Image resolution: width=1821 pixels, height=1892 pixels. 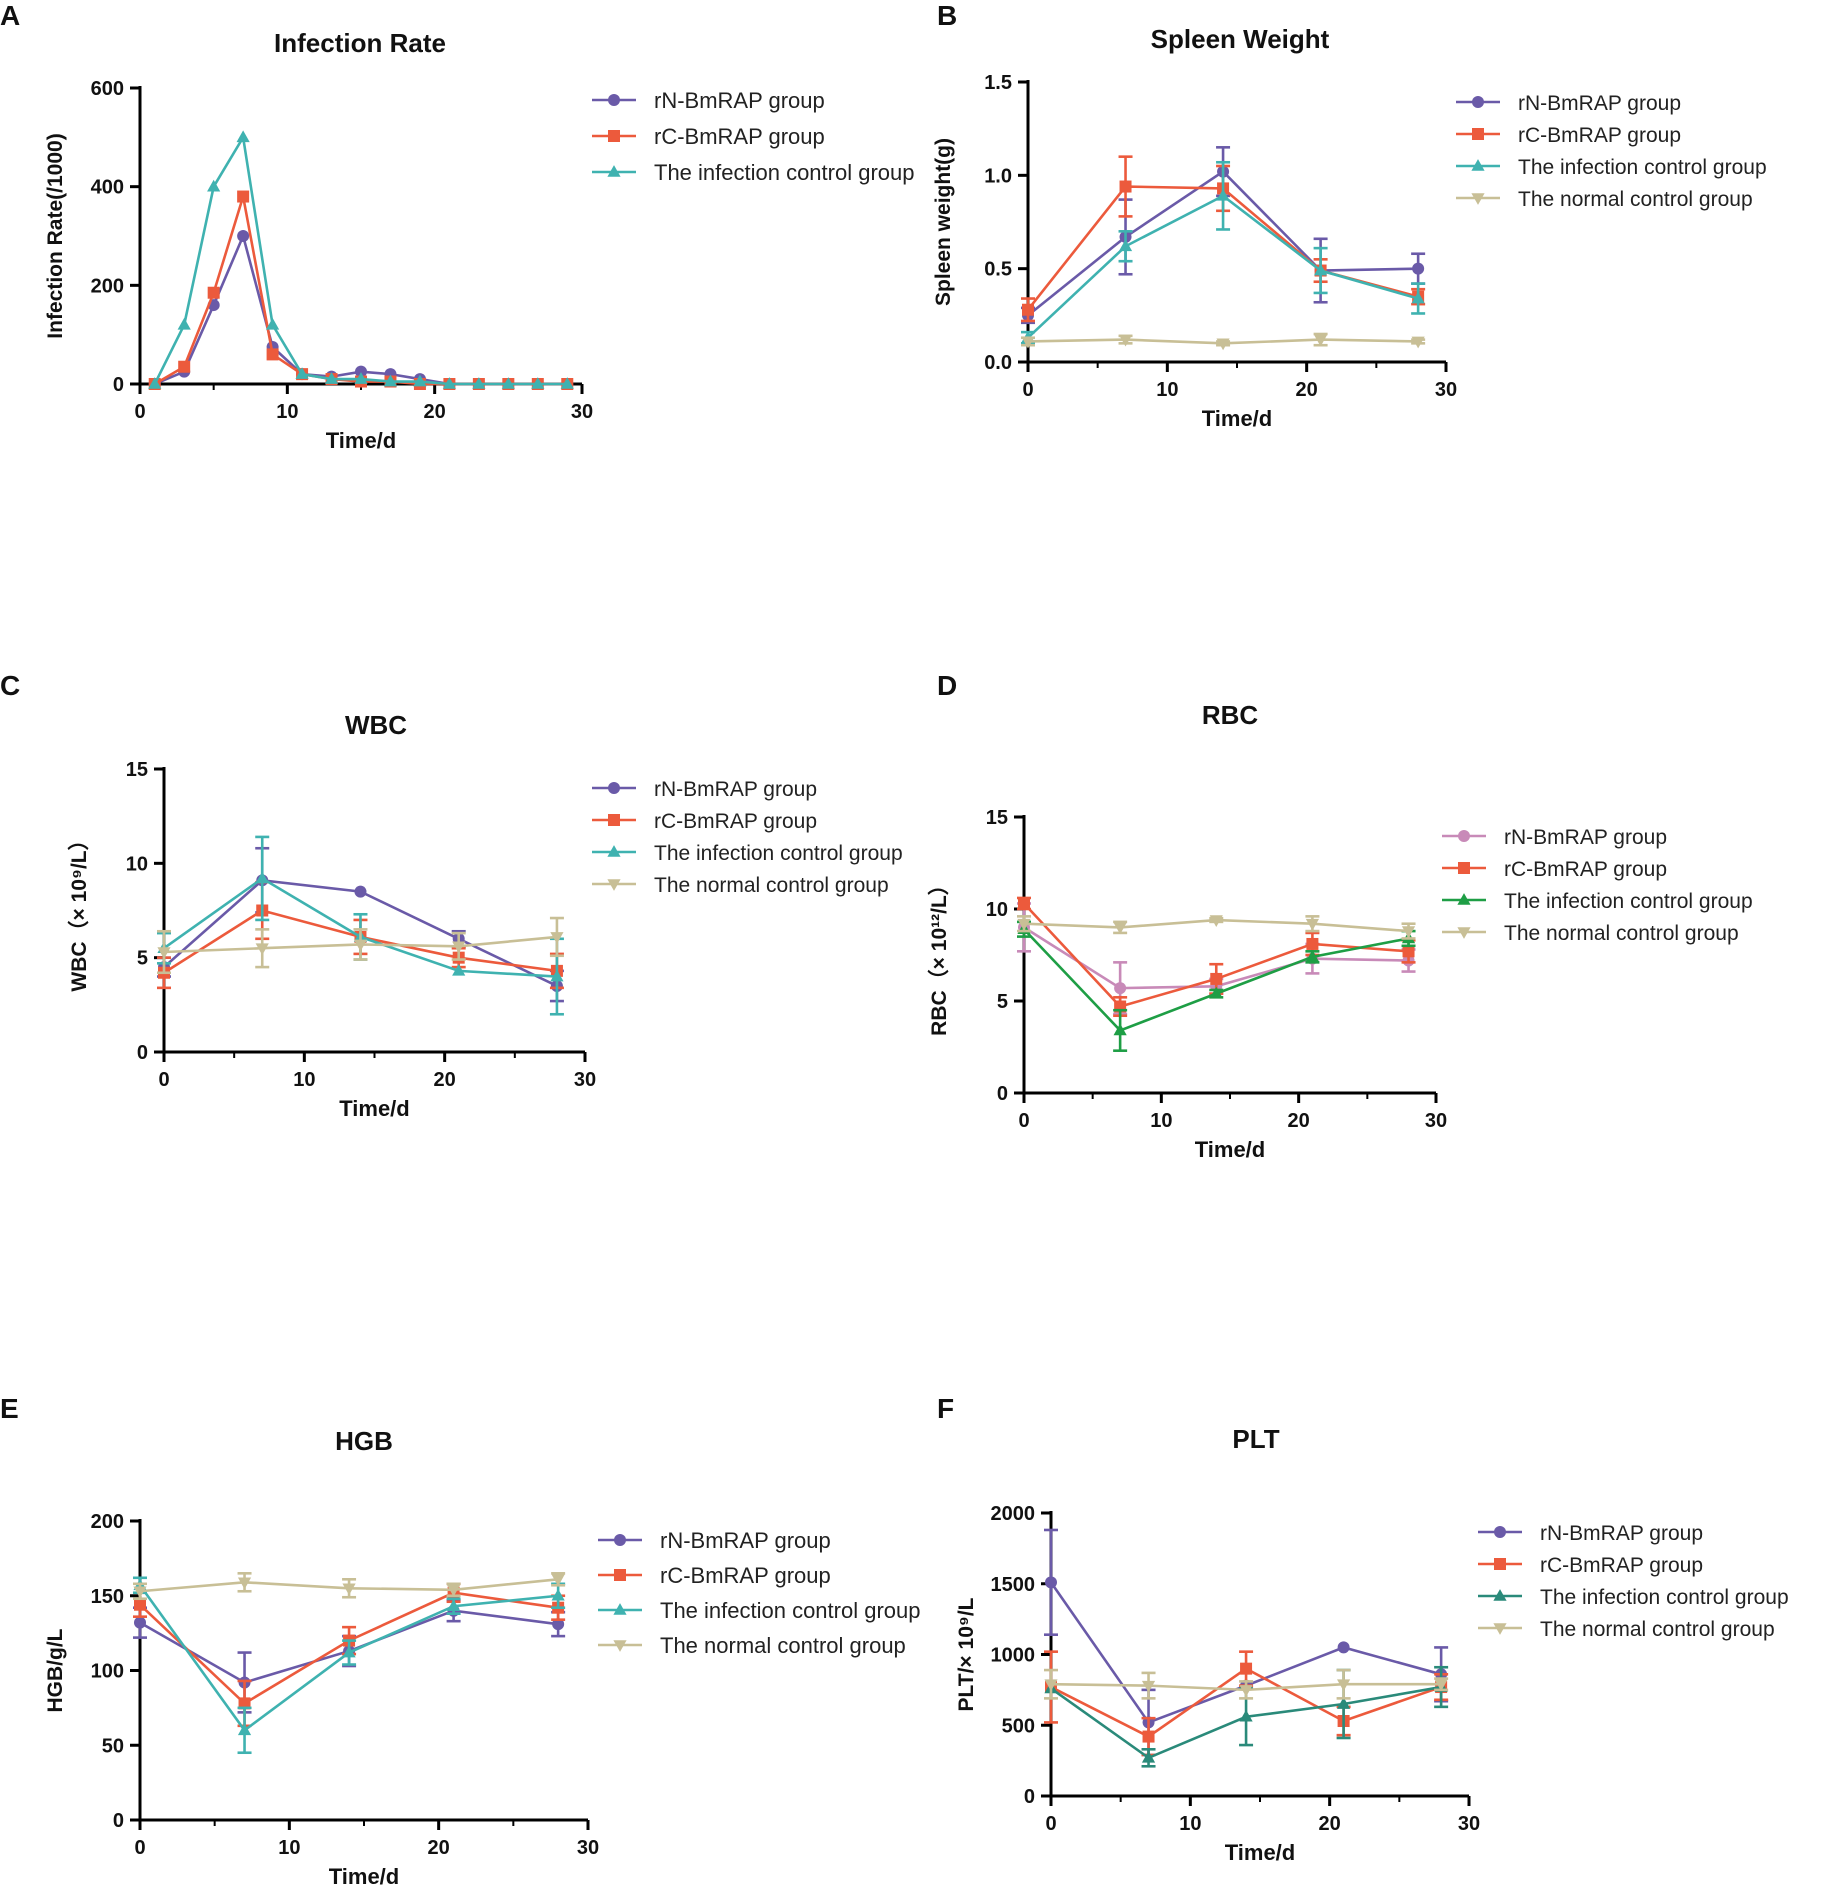 What do you see at coordinates (107, 188) in the screenshot?
I see `y-tick-label: 400` at bounding box center [107, 188].